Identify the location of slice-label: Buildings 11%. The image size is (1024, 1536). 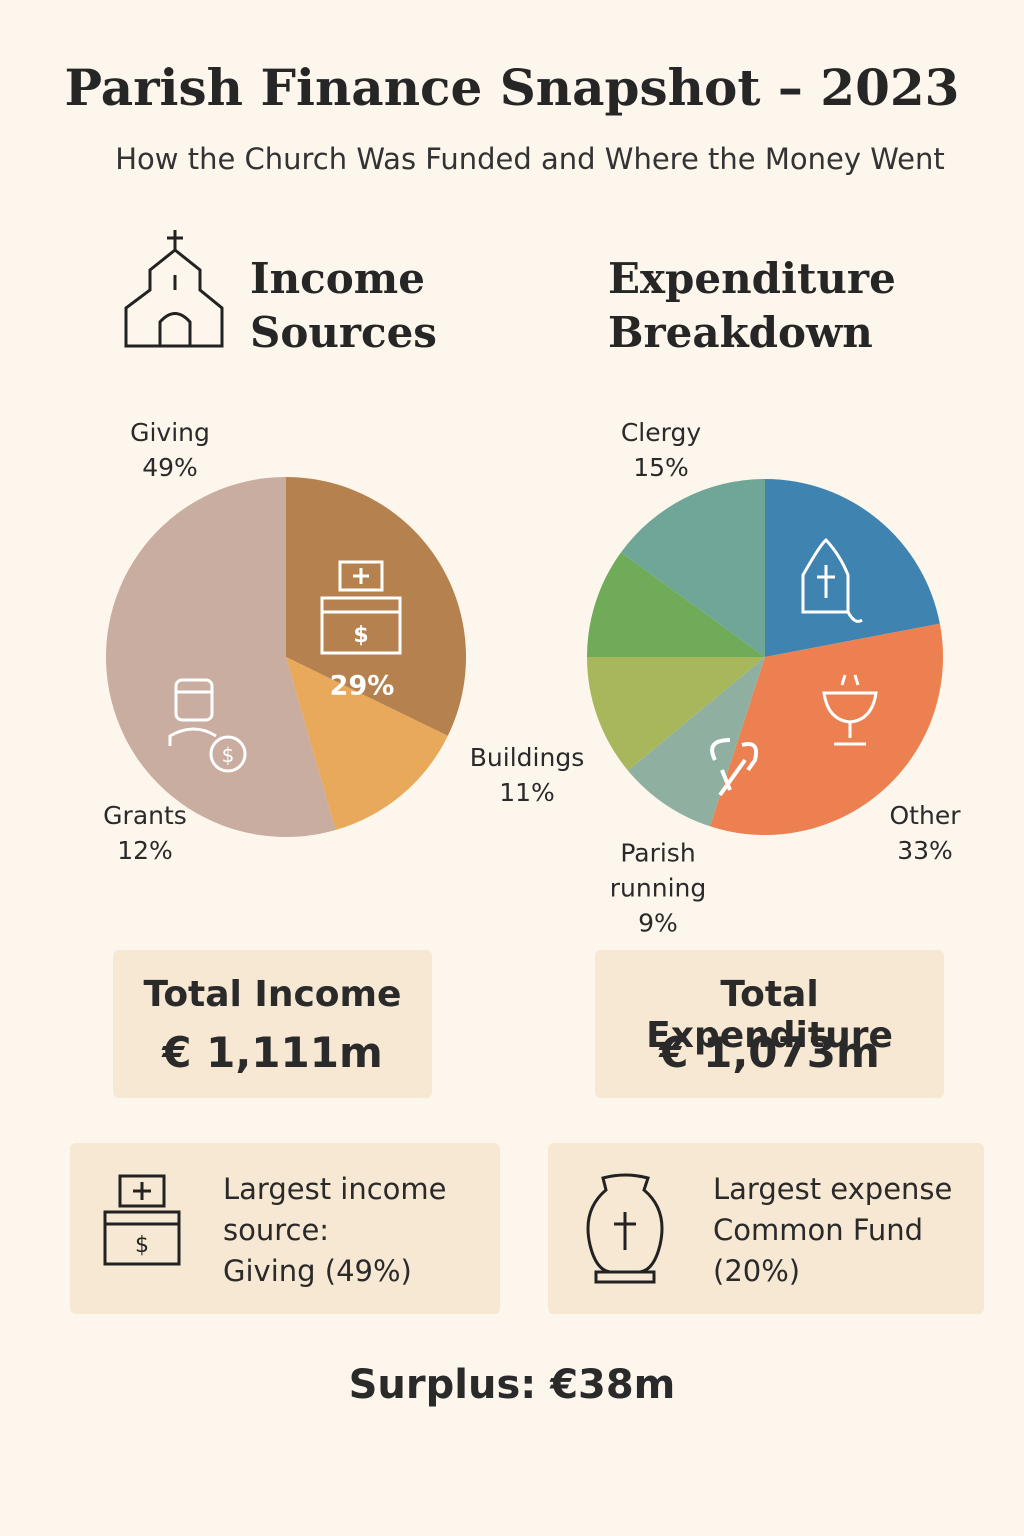
(527, 775).